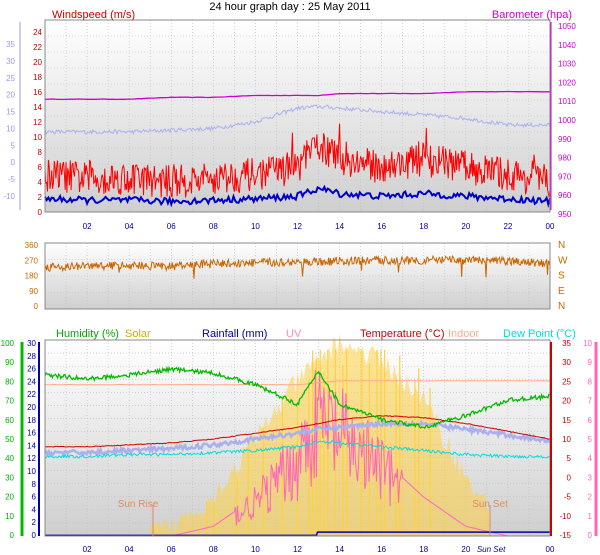  I want to click on direction-tick-label: 360, so click(32, 245).